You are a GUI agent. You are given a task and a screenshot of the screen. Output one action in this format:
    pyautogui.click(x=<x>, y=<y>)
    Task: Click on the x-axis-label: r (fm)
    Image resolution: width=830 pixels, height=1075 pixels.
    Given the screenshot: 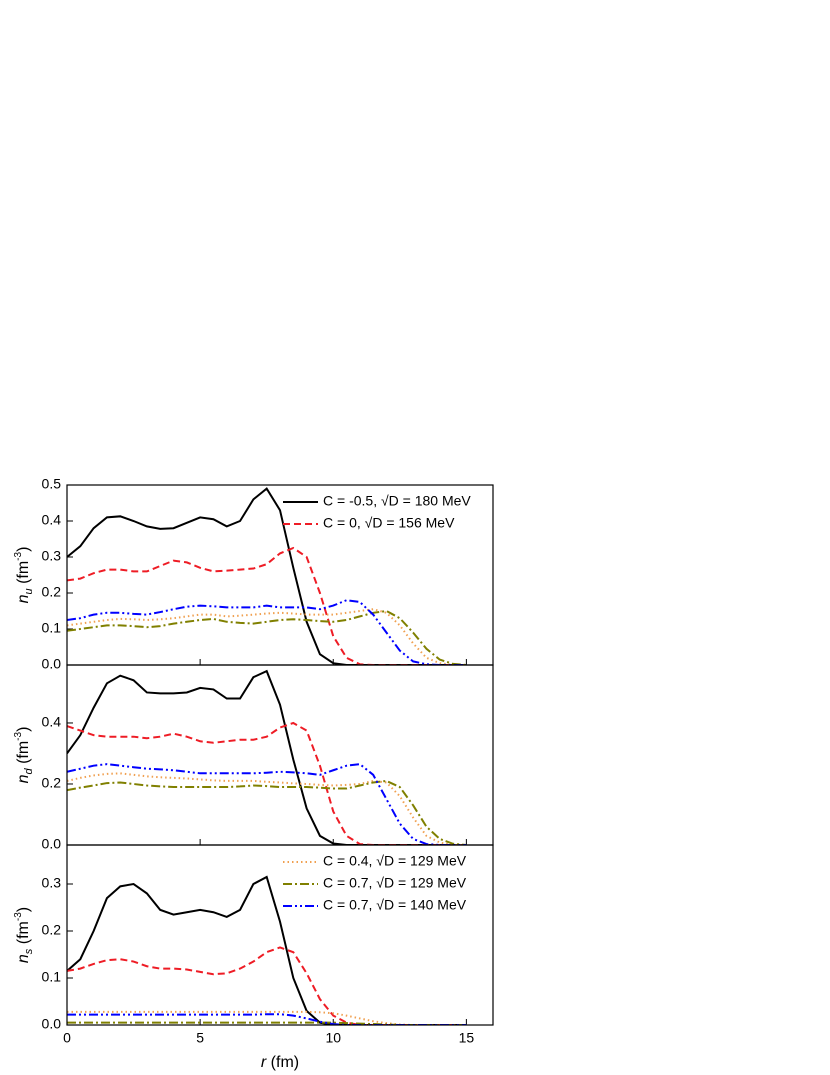 What is the action you would take?
    pyautogui.click(x=280, y=1062)
    